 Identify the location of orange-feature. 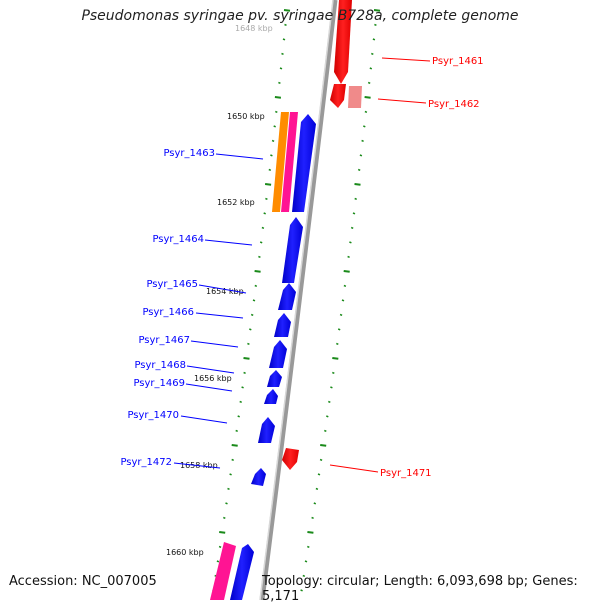
(280, 162).